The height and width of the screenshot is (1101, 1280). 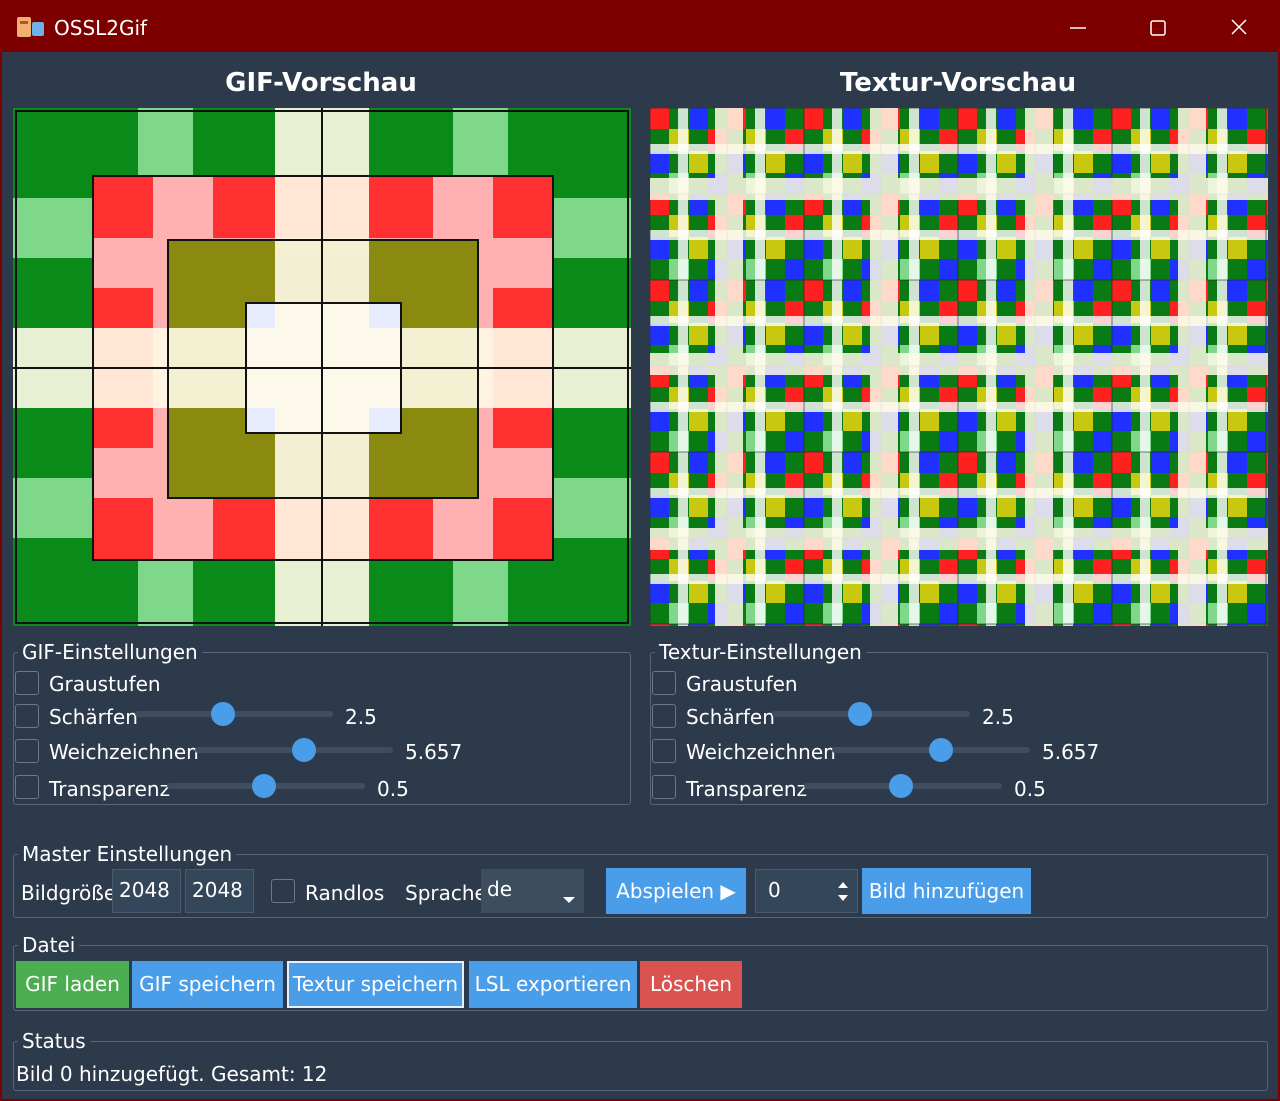 I want to click on group-title: GIF-Einstellungen, so click(x=110, y=652).